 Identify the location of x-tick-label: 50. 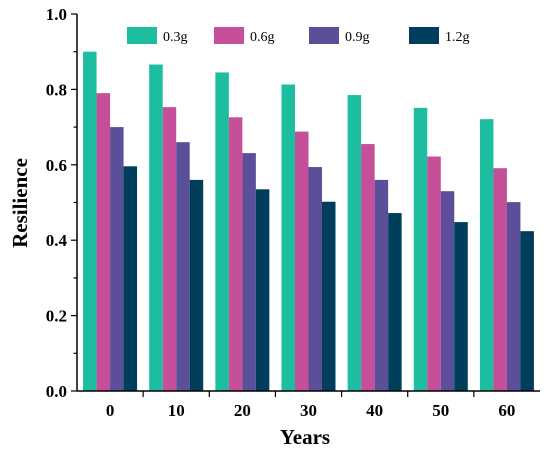
(440, 410).